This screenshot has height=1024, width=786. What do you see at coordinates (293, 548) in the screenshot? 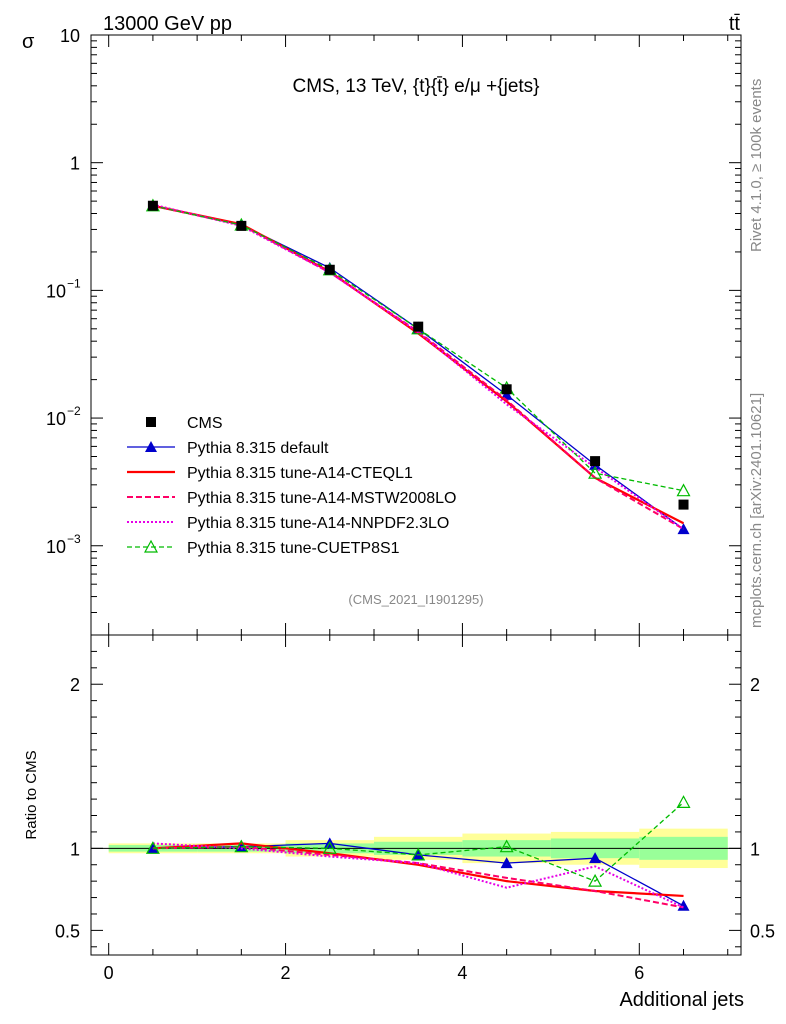
I see `legend-label: Pythia 8.315 tune-CUETP8S1` at bounding box center [293, 548].